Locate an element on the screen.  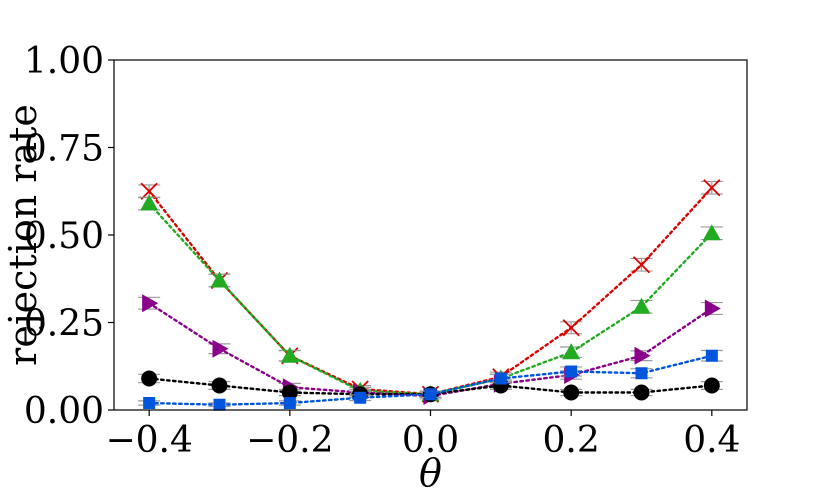
x-tick-label: −0.4 is located at coordinates (148, 440).